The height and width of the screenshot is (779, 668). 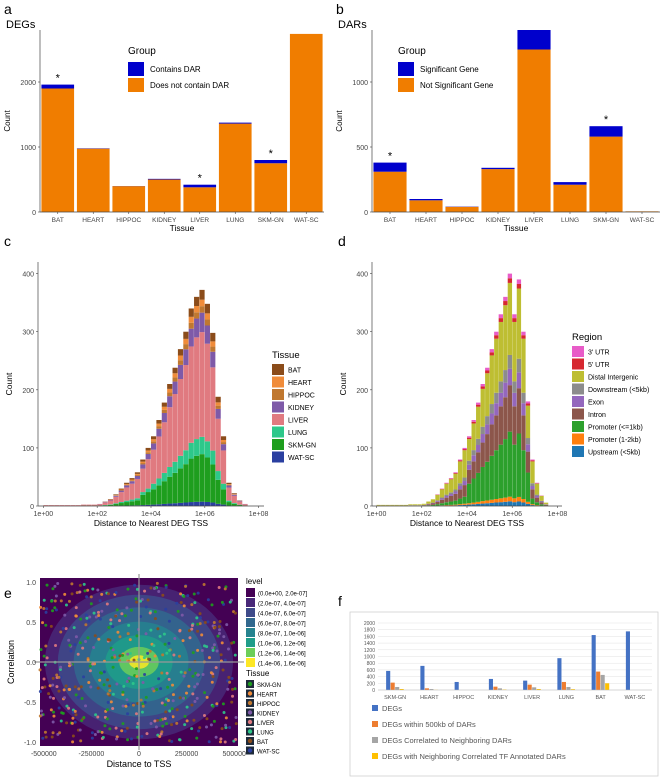 What do you see at coordinates (235, 167) in the screenshot?
I see `bar-LUNG-does-not-contain-dar` at bounding box center [235, 167].